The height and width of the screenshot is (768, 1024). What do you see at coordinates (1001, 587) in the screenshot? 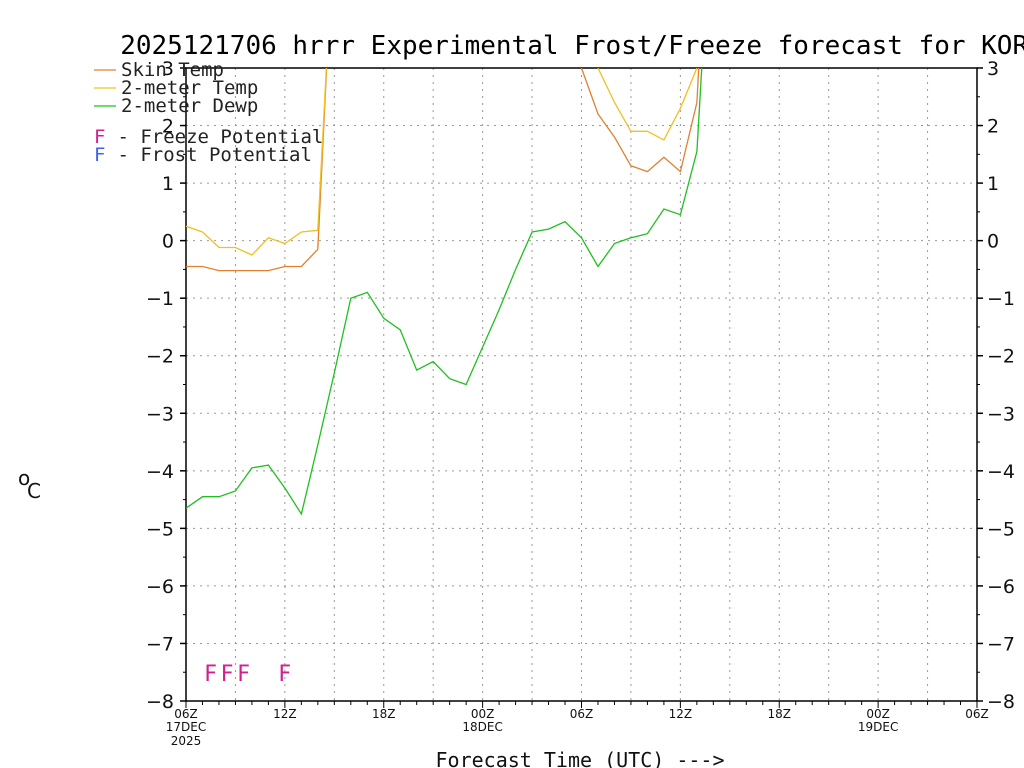
I see `y-tick-label-right: −6` at bounding box center [1001, 587].